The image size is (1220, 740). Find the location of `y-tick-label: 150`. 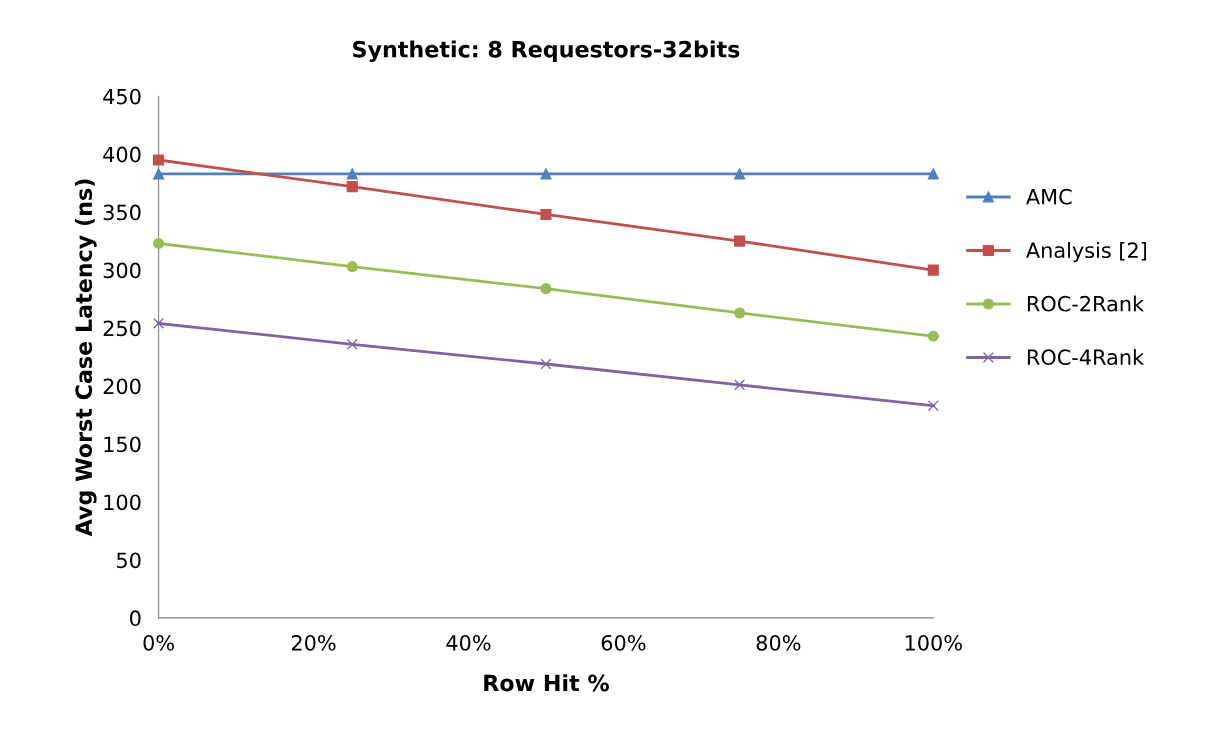

y-tick-label: 150 is located at coordinates (122, 444).